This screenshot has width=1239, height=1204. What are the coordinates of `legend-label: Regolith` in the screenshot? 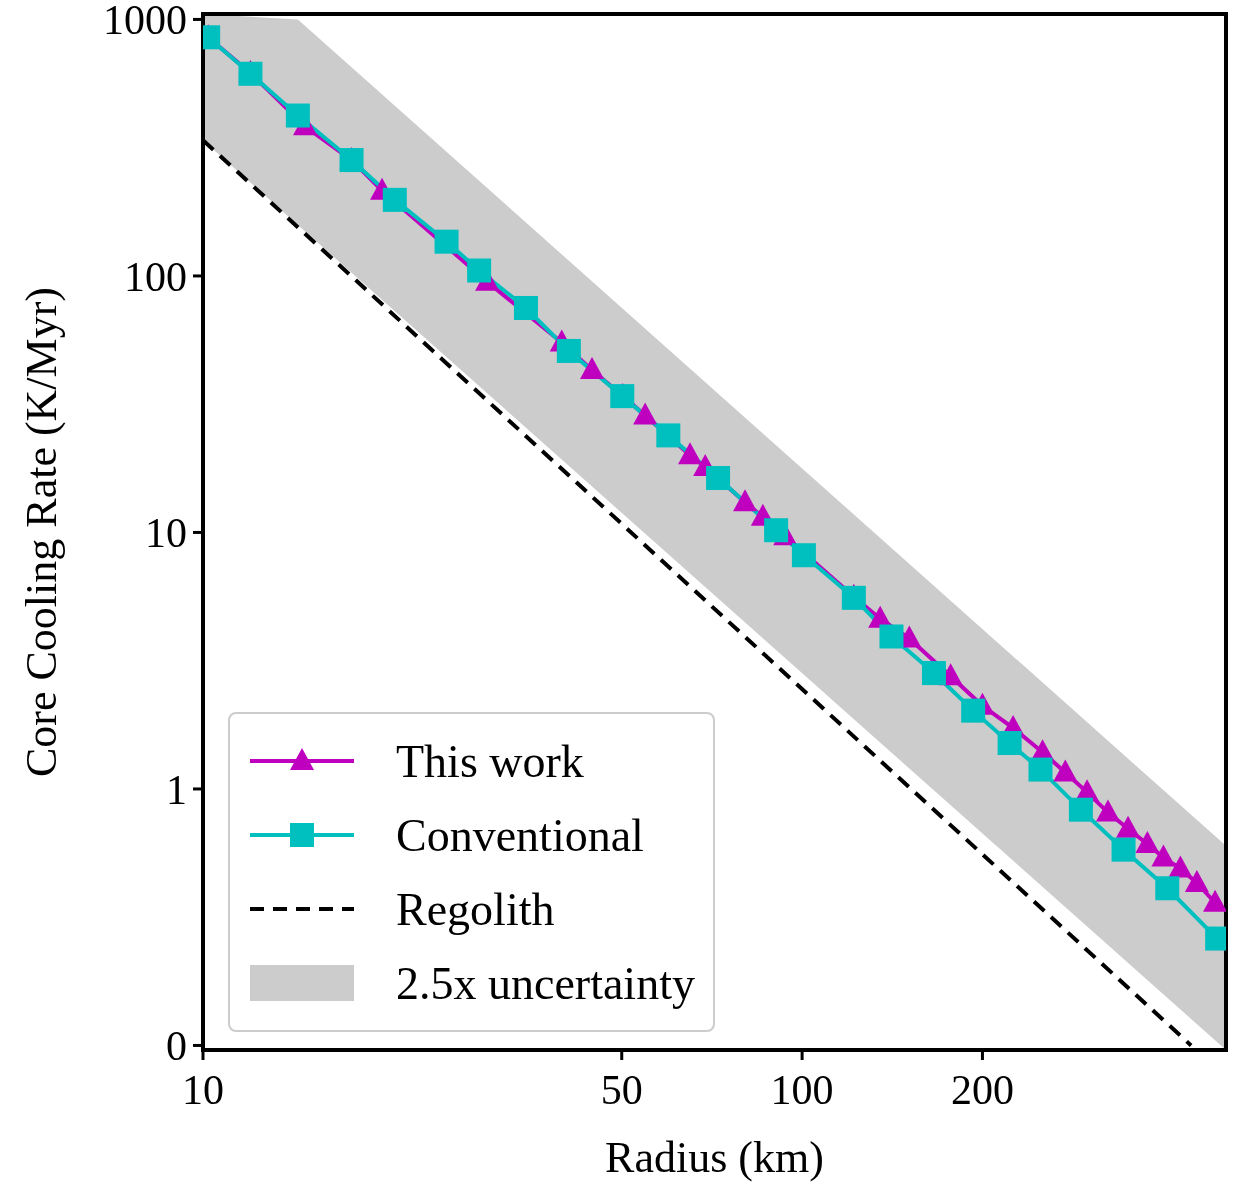 It's located at (475, 909).